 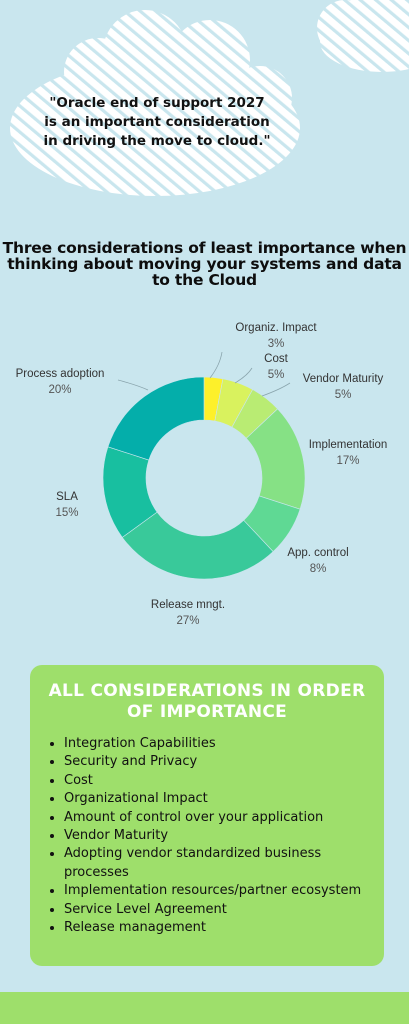 I want to click on slice-label: Vendor Maturity 5%, so click(x=343, y=387).